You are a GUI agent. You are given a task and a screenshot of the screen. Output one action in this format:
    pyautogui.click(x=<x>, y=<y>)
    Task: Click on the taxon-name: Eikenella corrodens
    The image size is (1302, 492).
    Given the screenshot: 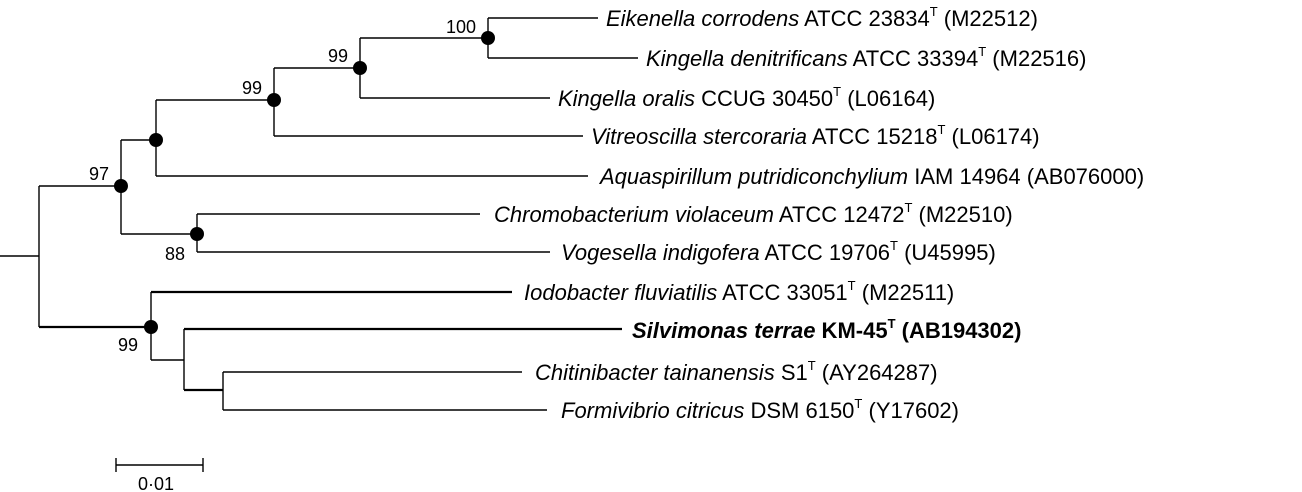 What is the action you would take?
    pyautogui.click(x=702, y=18)
    